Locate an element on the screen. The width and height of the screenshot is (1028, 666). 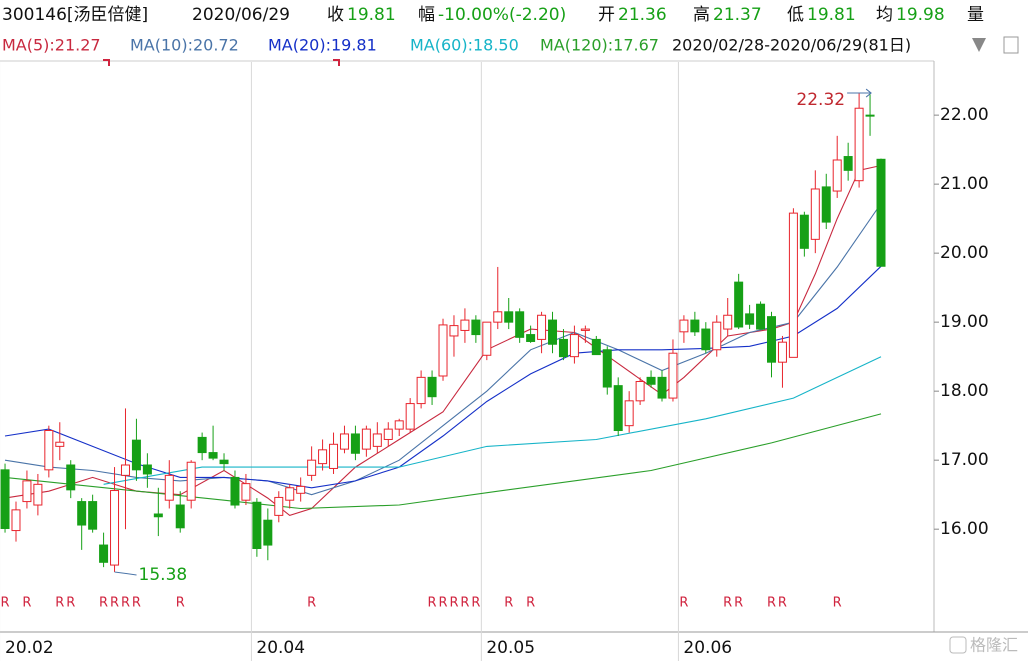
panel-icon is located at coordinates (1011, 45).